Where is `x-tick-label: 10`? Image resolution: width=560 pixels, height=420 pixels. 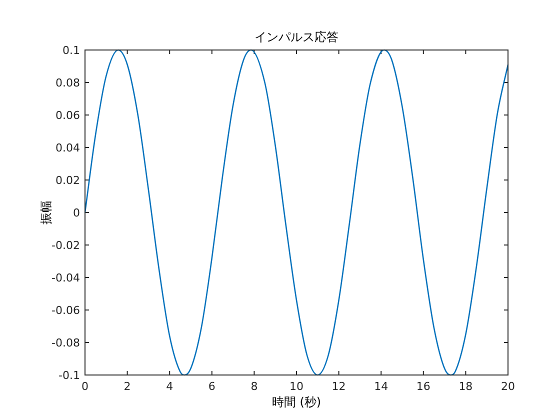 x-tick-label: 10 is located at coordinates (297, 386).